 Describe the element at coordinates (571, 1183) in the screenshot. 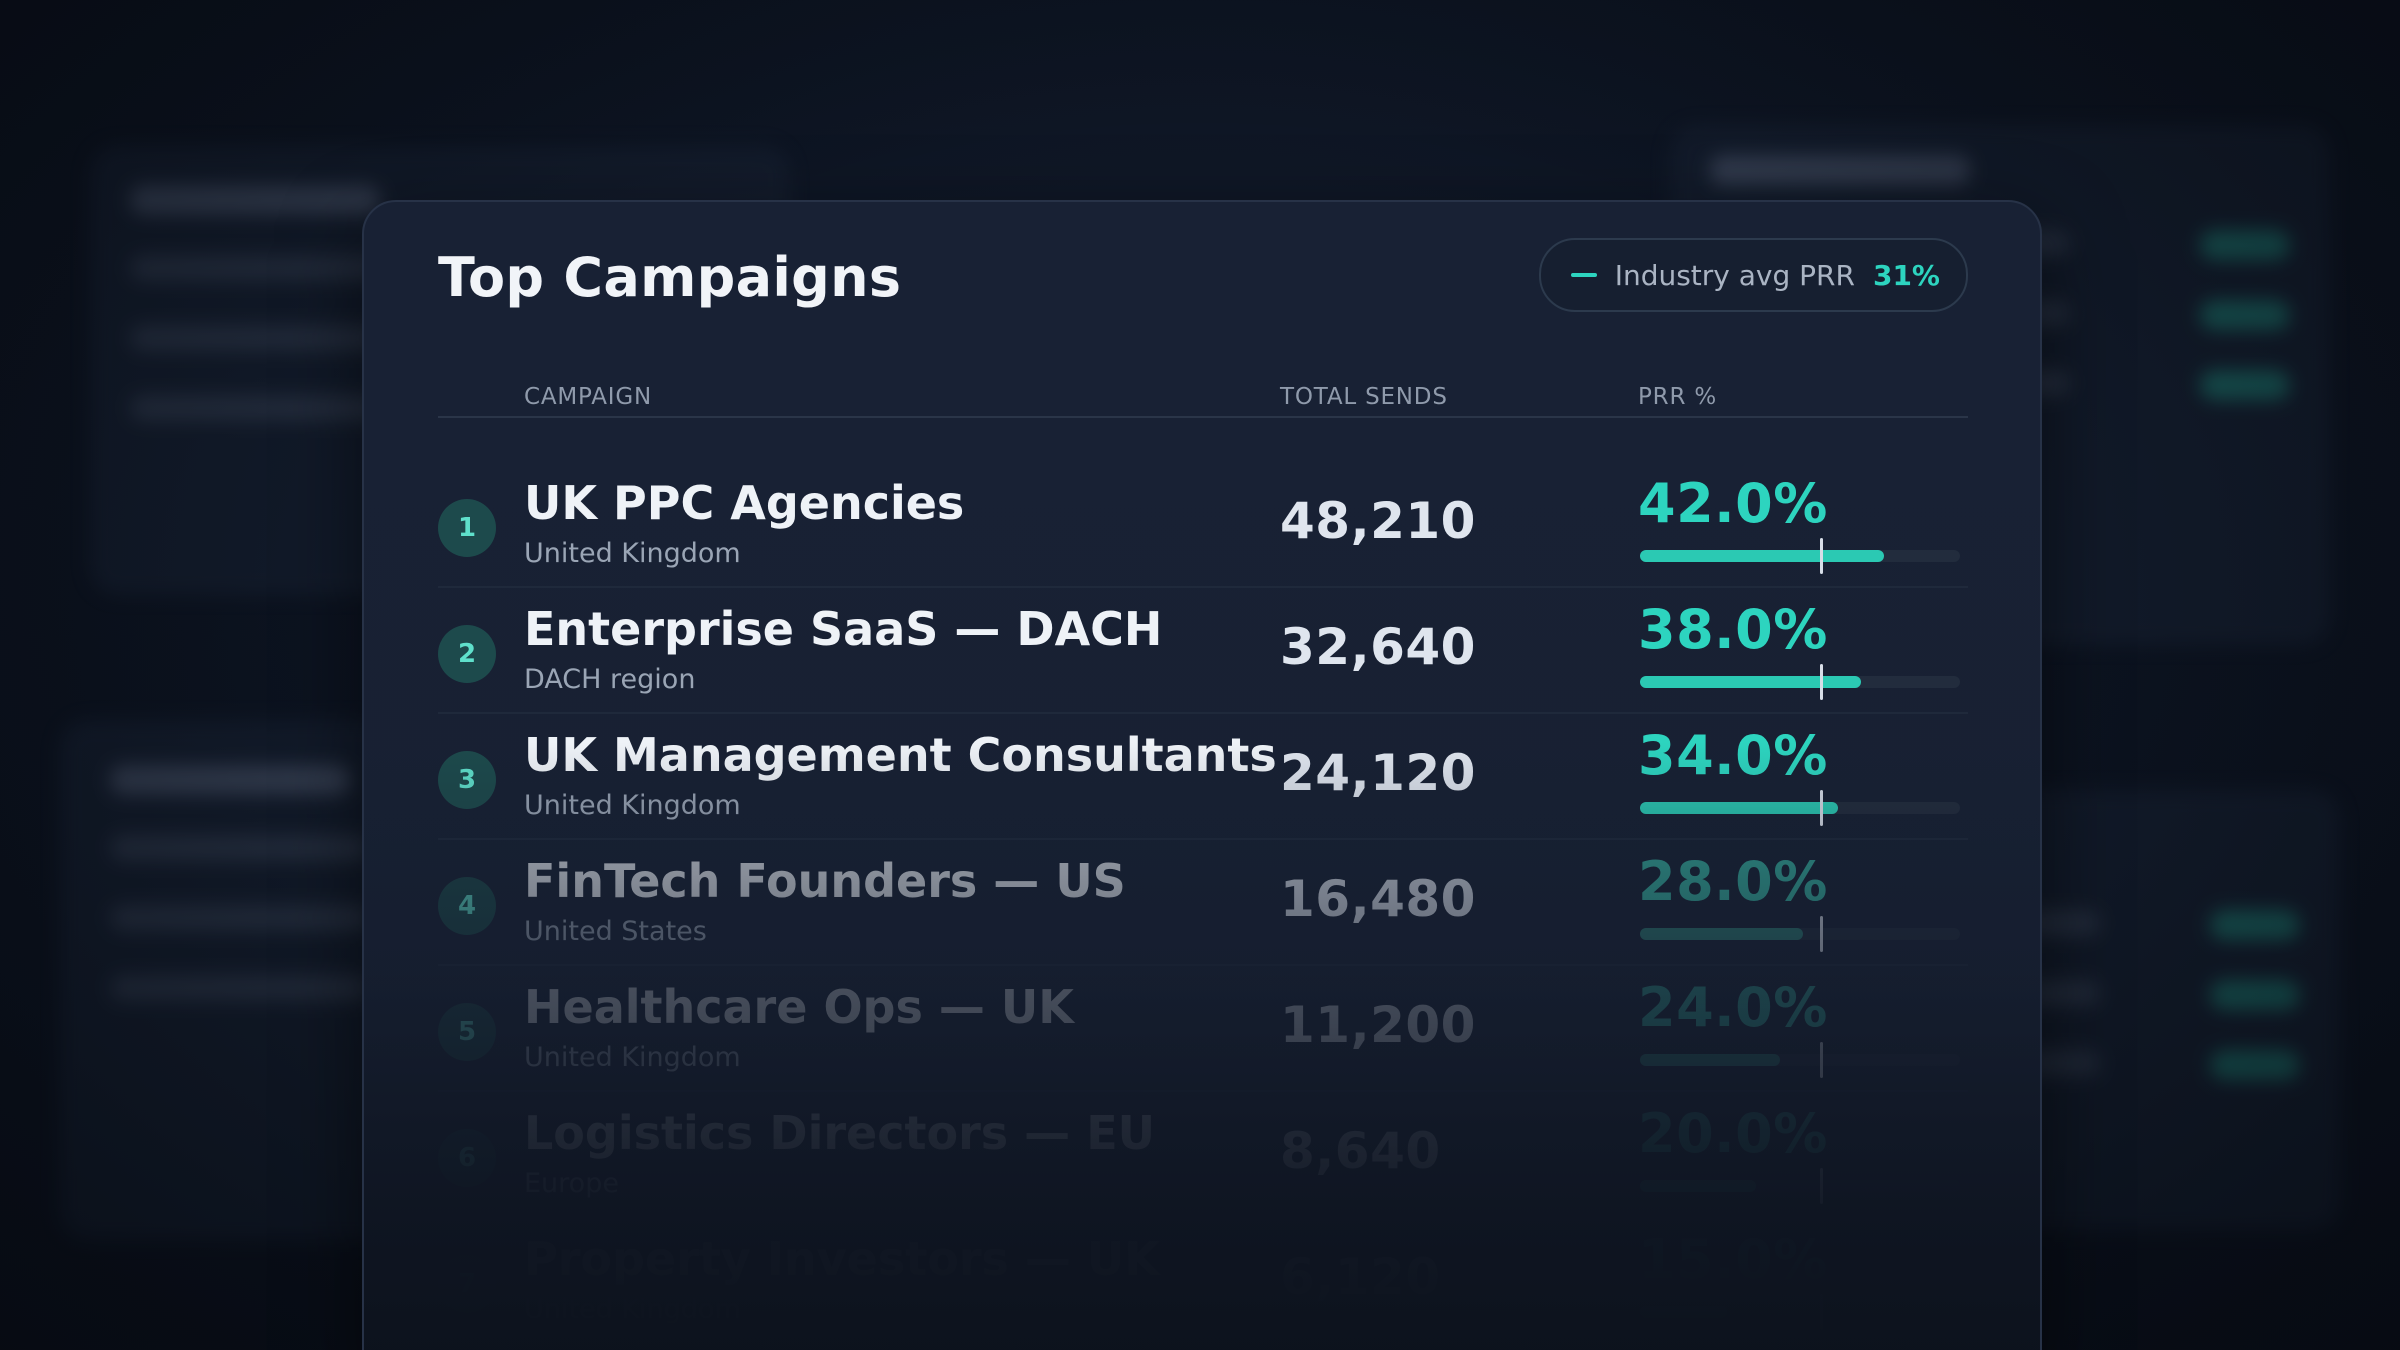

I see `campaign-region: Europe` at that location.